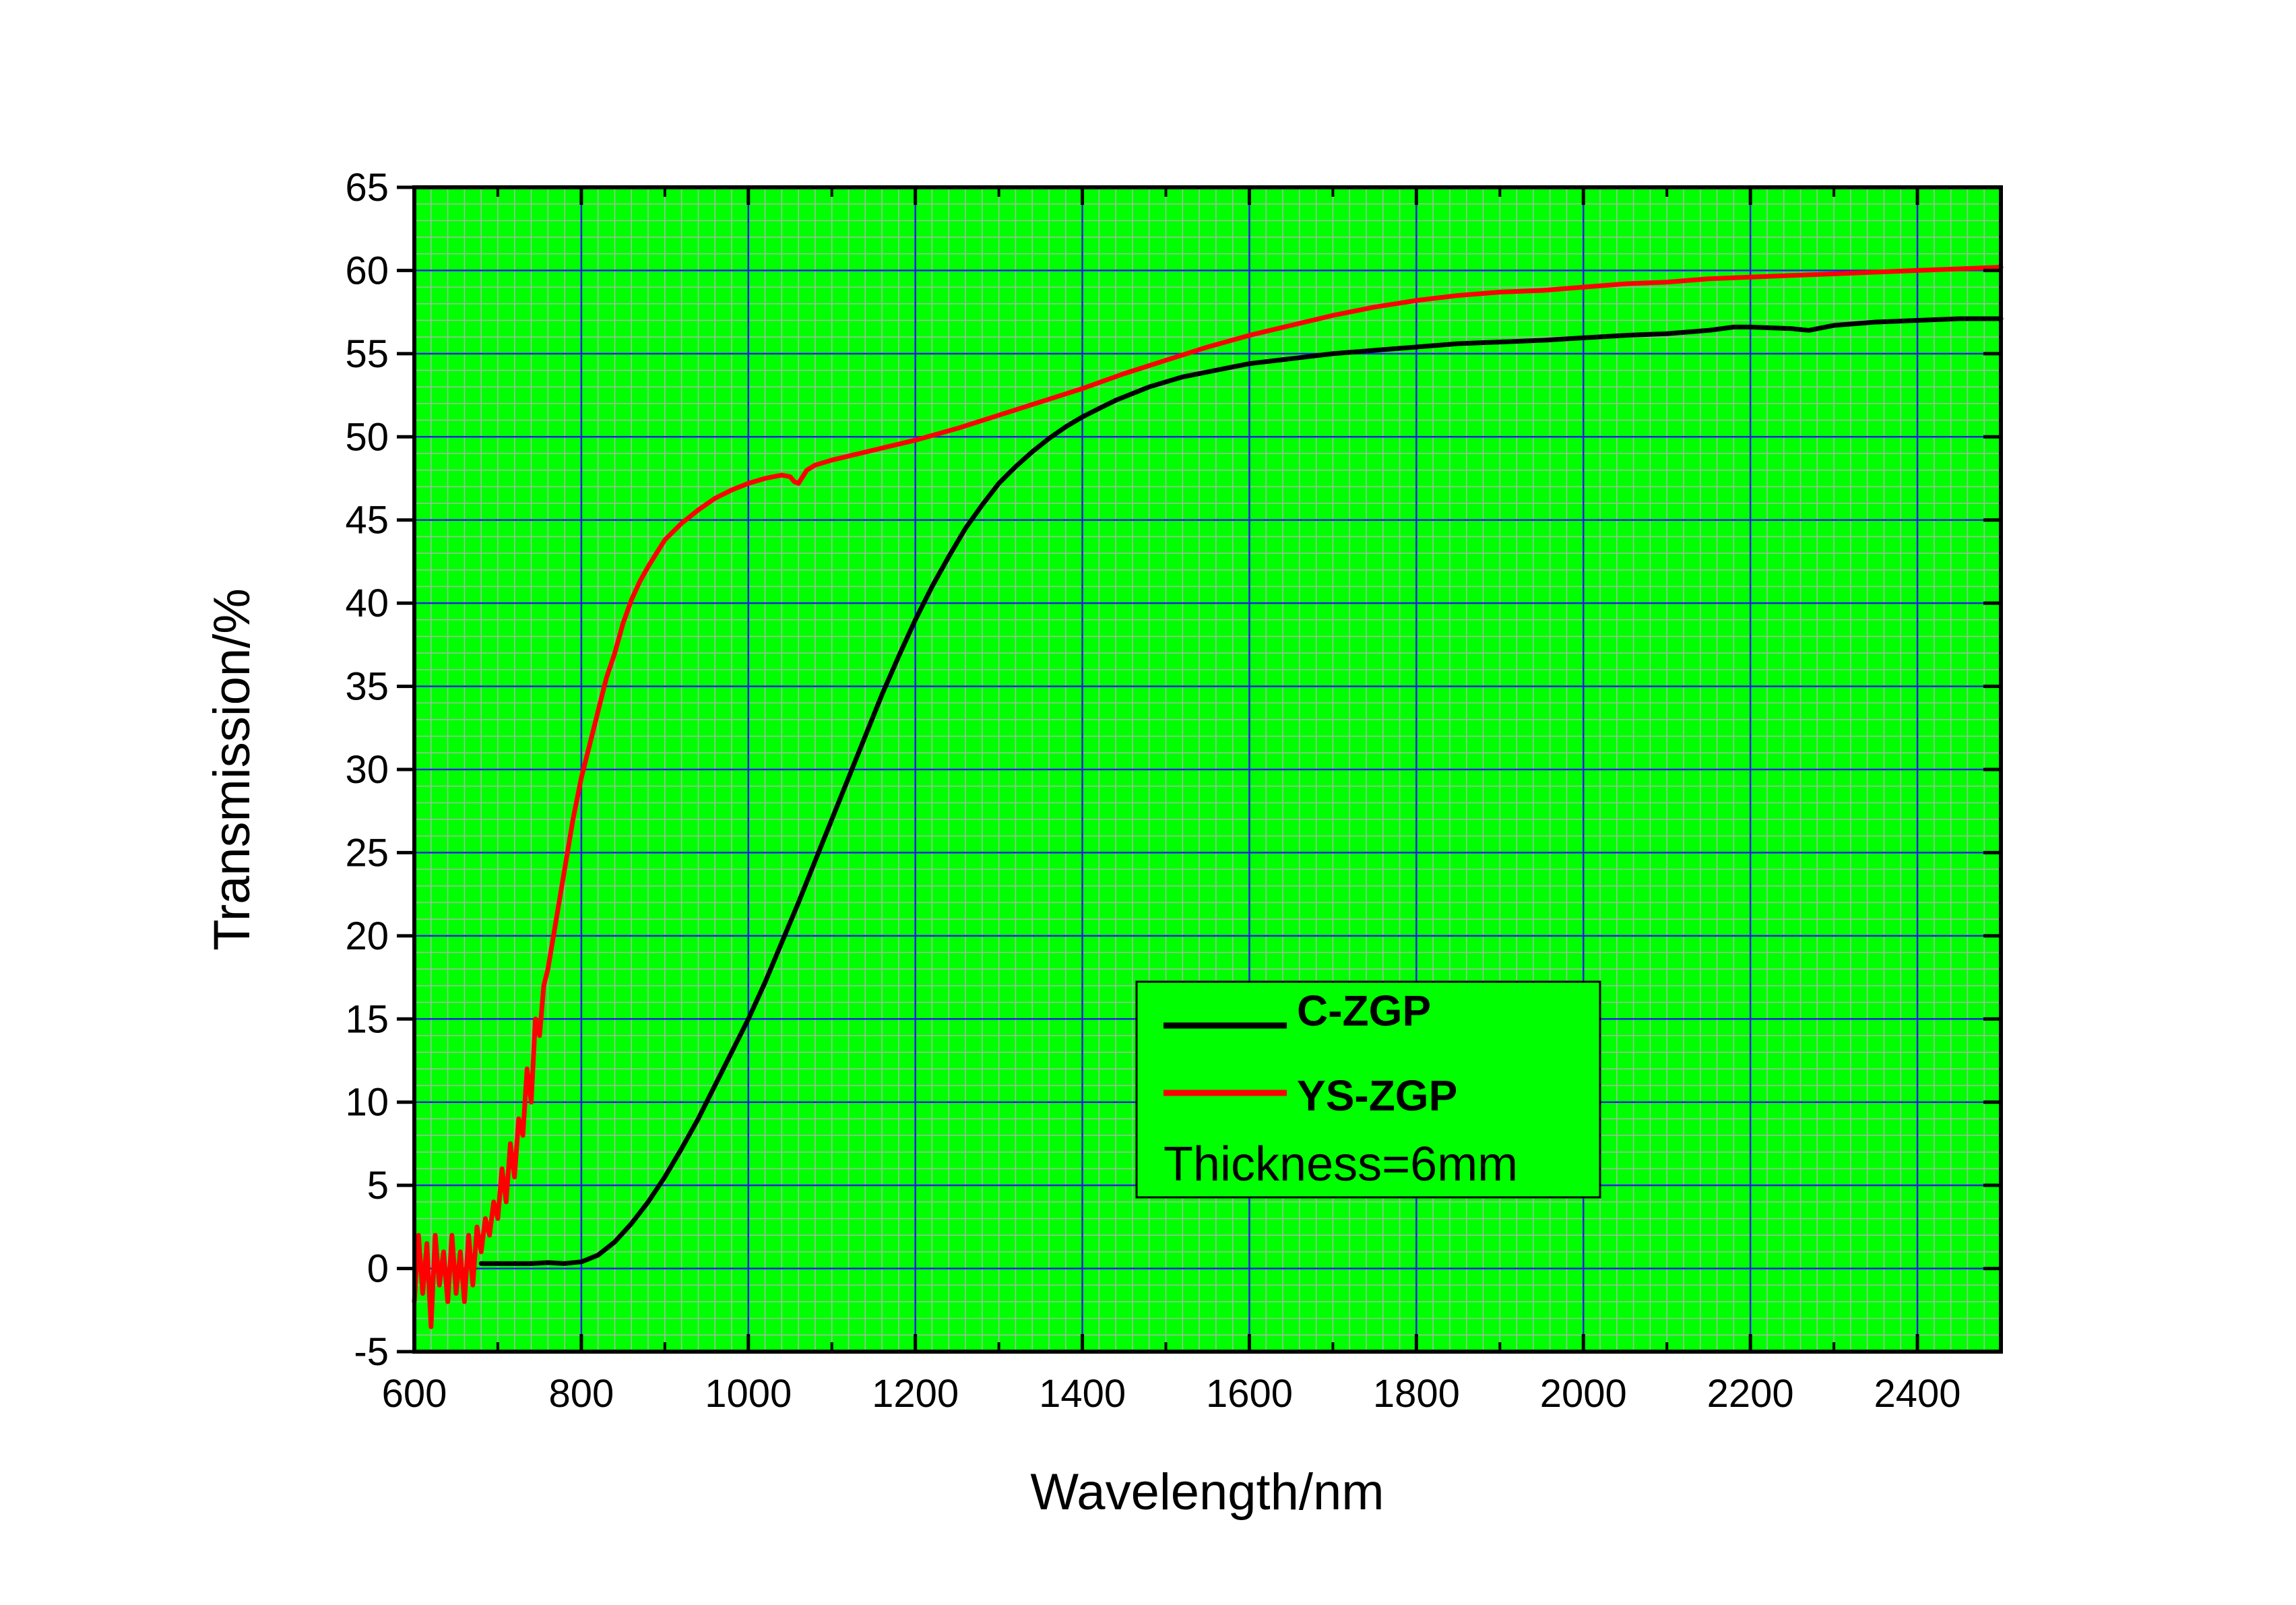 The image size is (2296, 1605). What do you see at coordinates (367, 270) in the screenshot?
I see `y-tick-label: 60` at bounding box center [367, 270].